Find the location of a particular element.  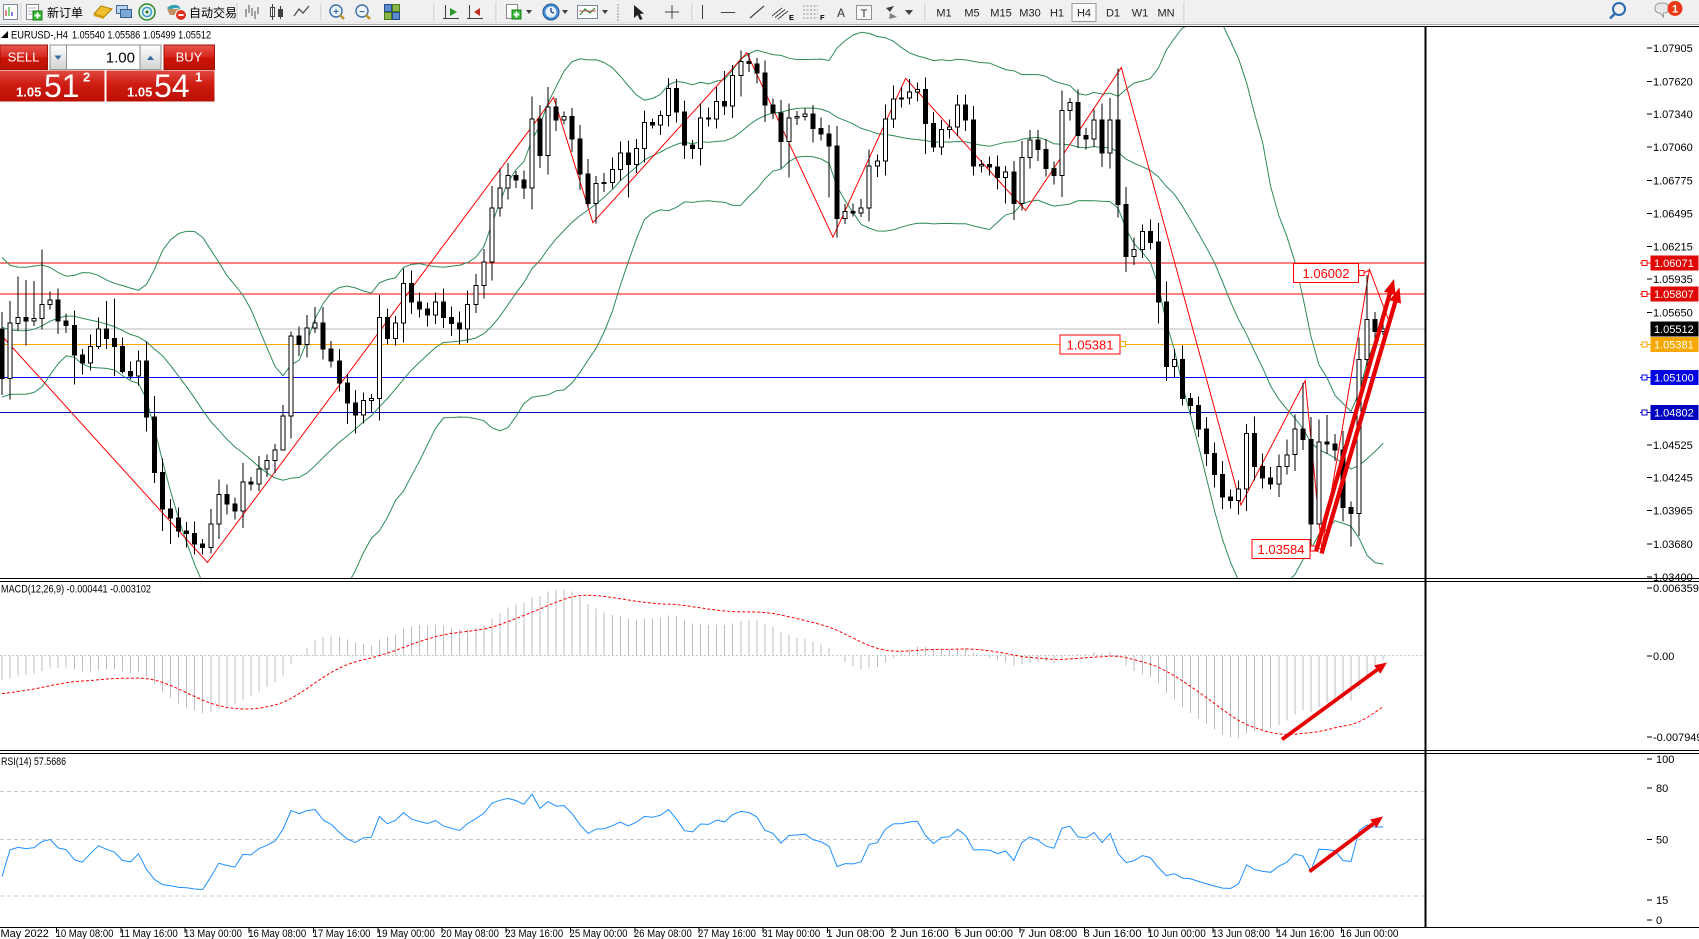

svg-text: 13 May 00:00 is located at coordinates (213, 933).